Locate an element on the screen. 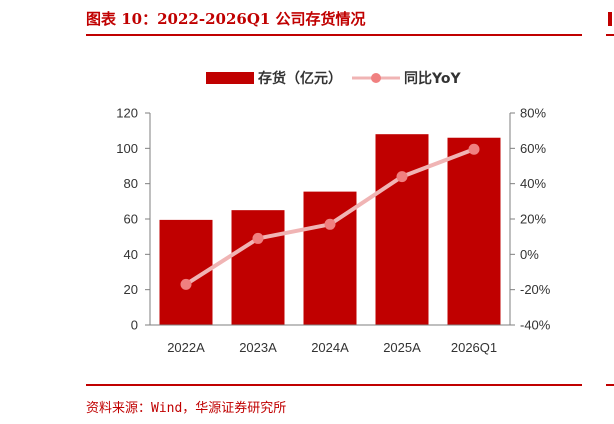  adjacent-figure-edge is located at coordinates (610, 19).